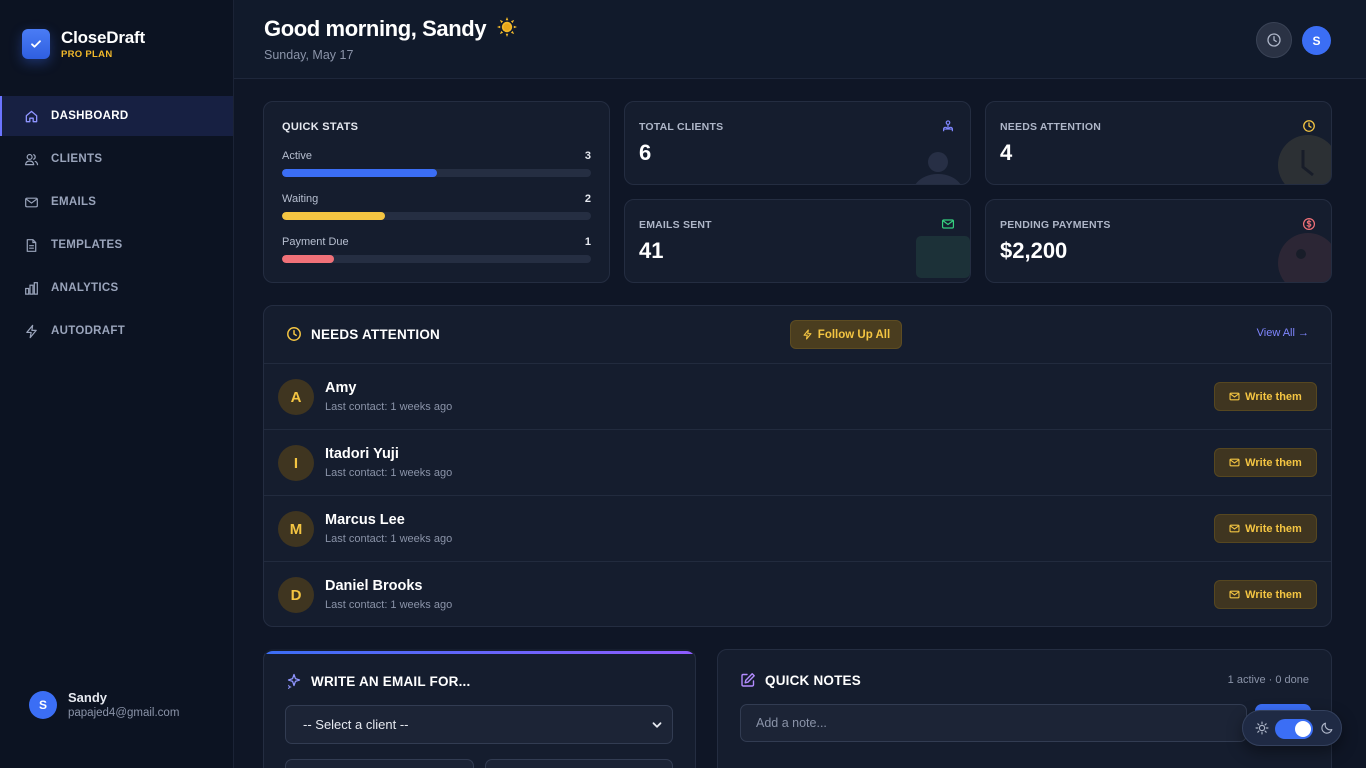  I want to click on edit-note-icon, so click(748, 680).